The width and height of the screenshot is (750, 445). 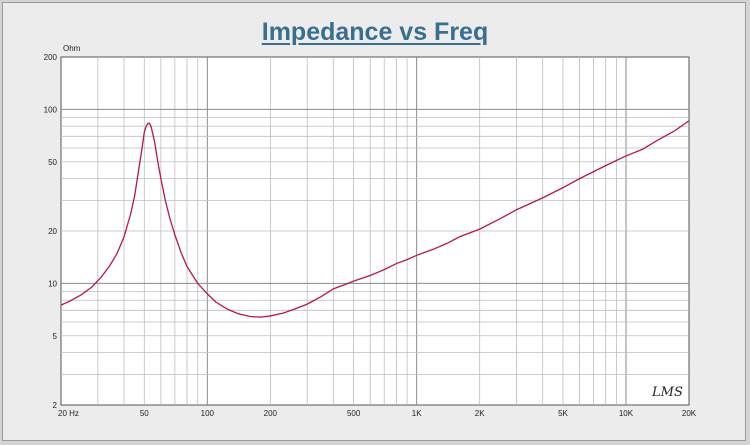 I want to click on y-tick-label: 100, so click(x=51, y=109).